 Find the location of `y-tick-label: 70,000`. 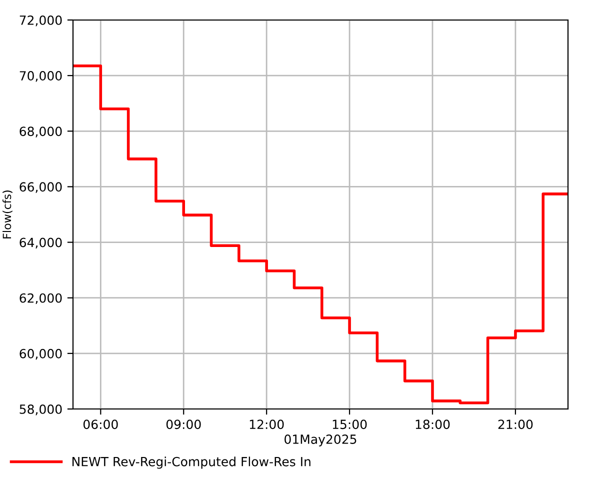

y-tick-label: 70,000 is located at coordinates (41, 76).